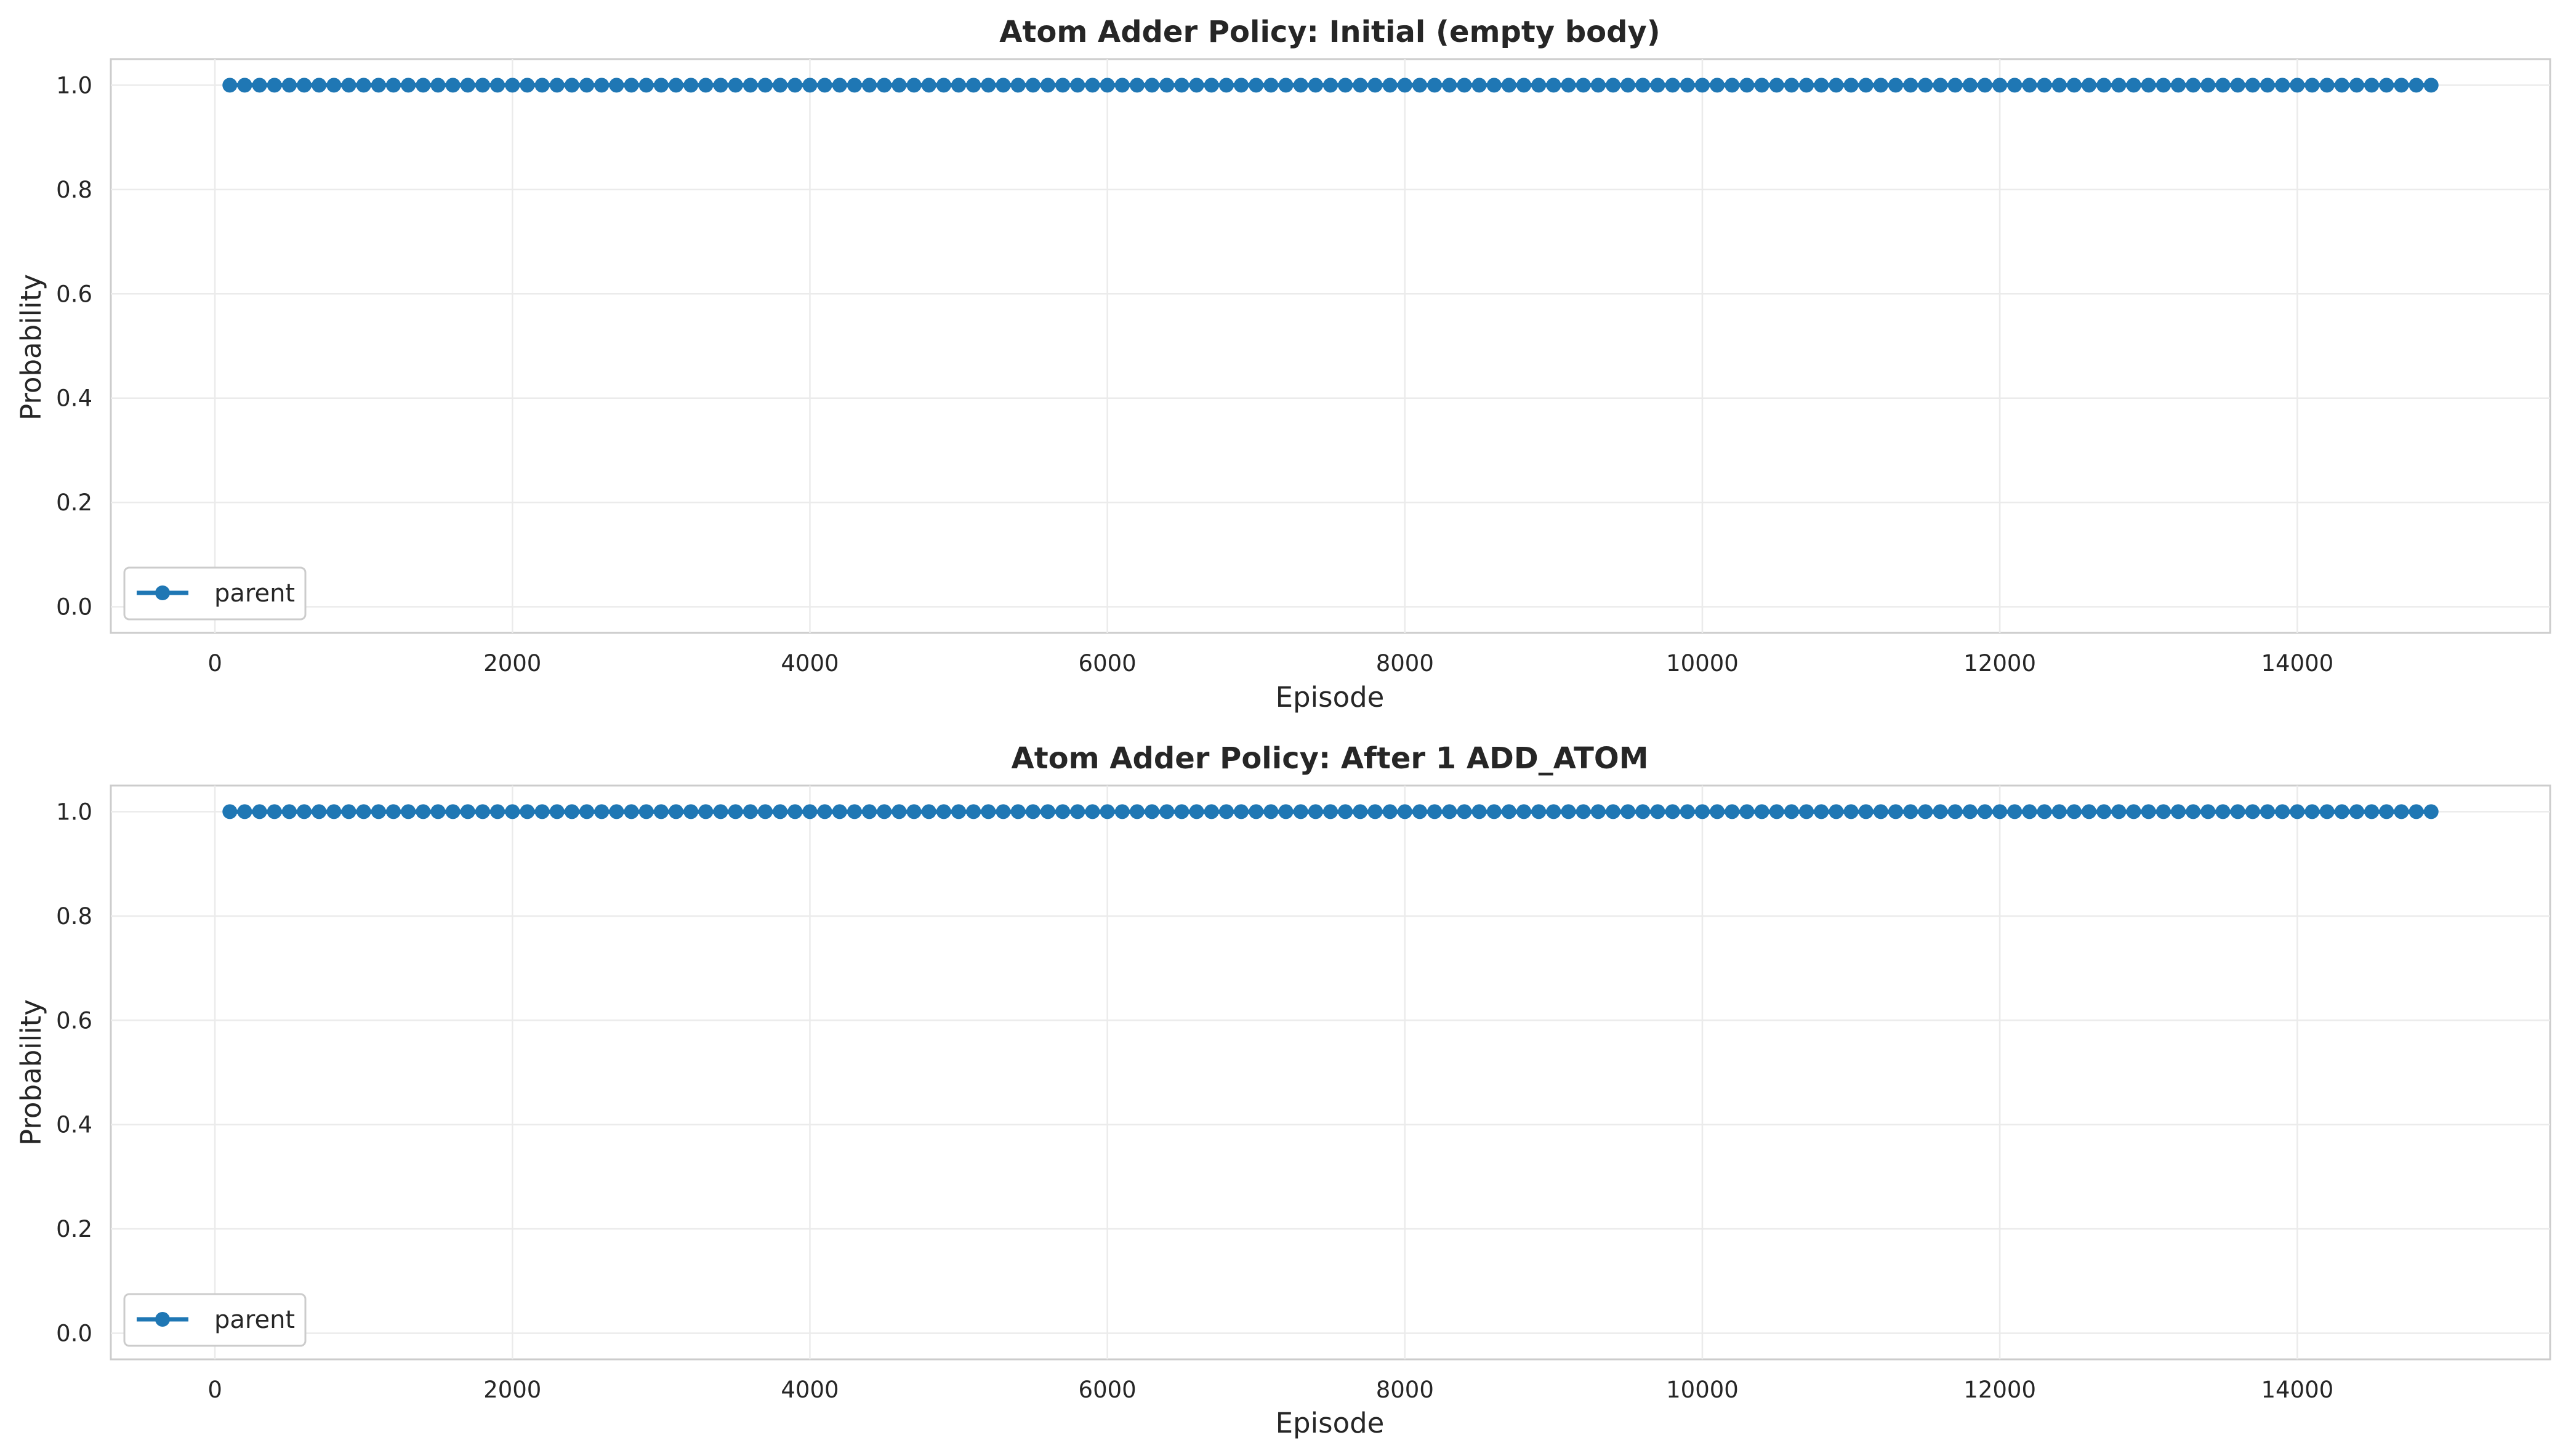 This screenshot has height=1456, width=2568. I want to click on x-tick-label: 0, so click(214, 663).